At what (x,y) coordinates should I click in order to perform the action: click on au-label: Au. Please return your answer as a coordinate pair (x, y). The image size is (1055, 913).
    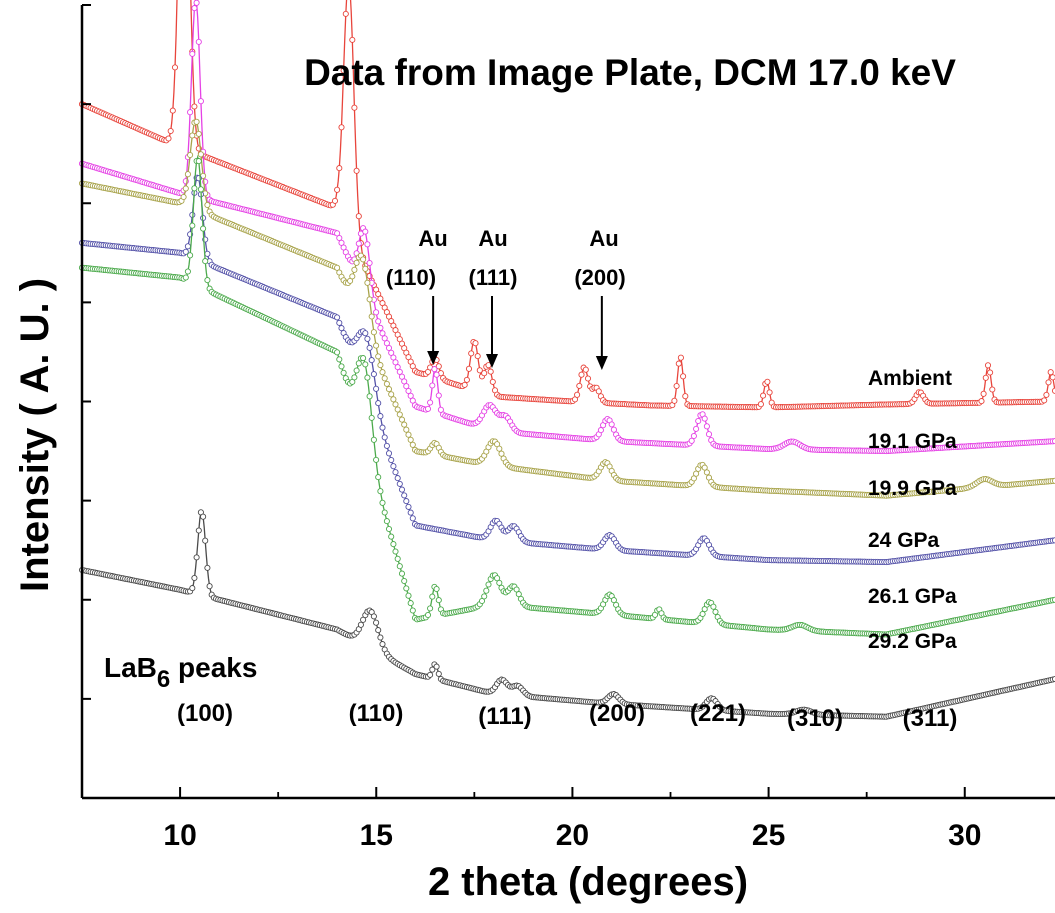
    Looking at the image, I should click on (492, 238).